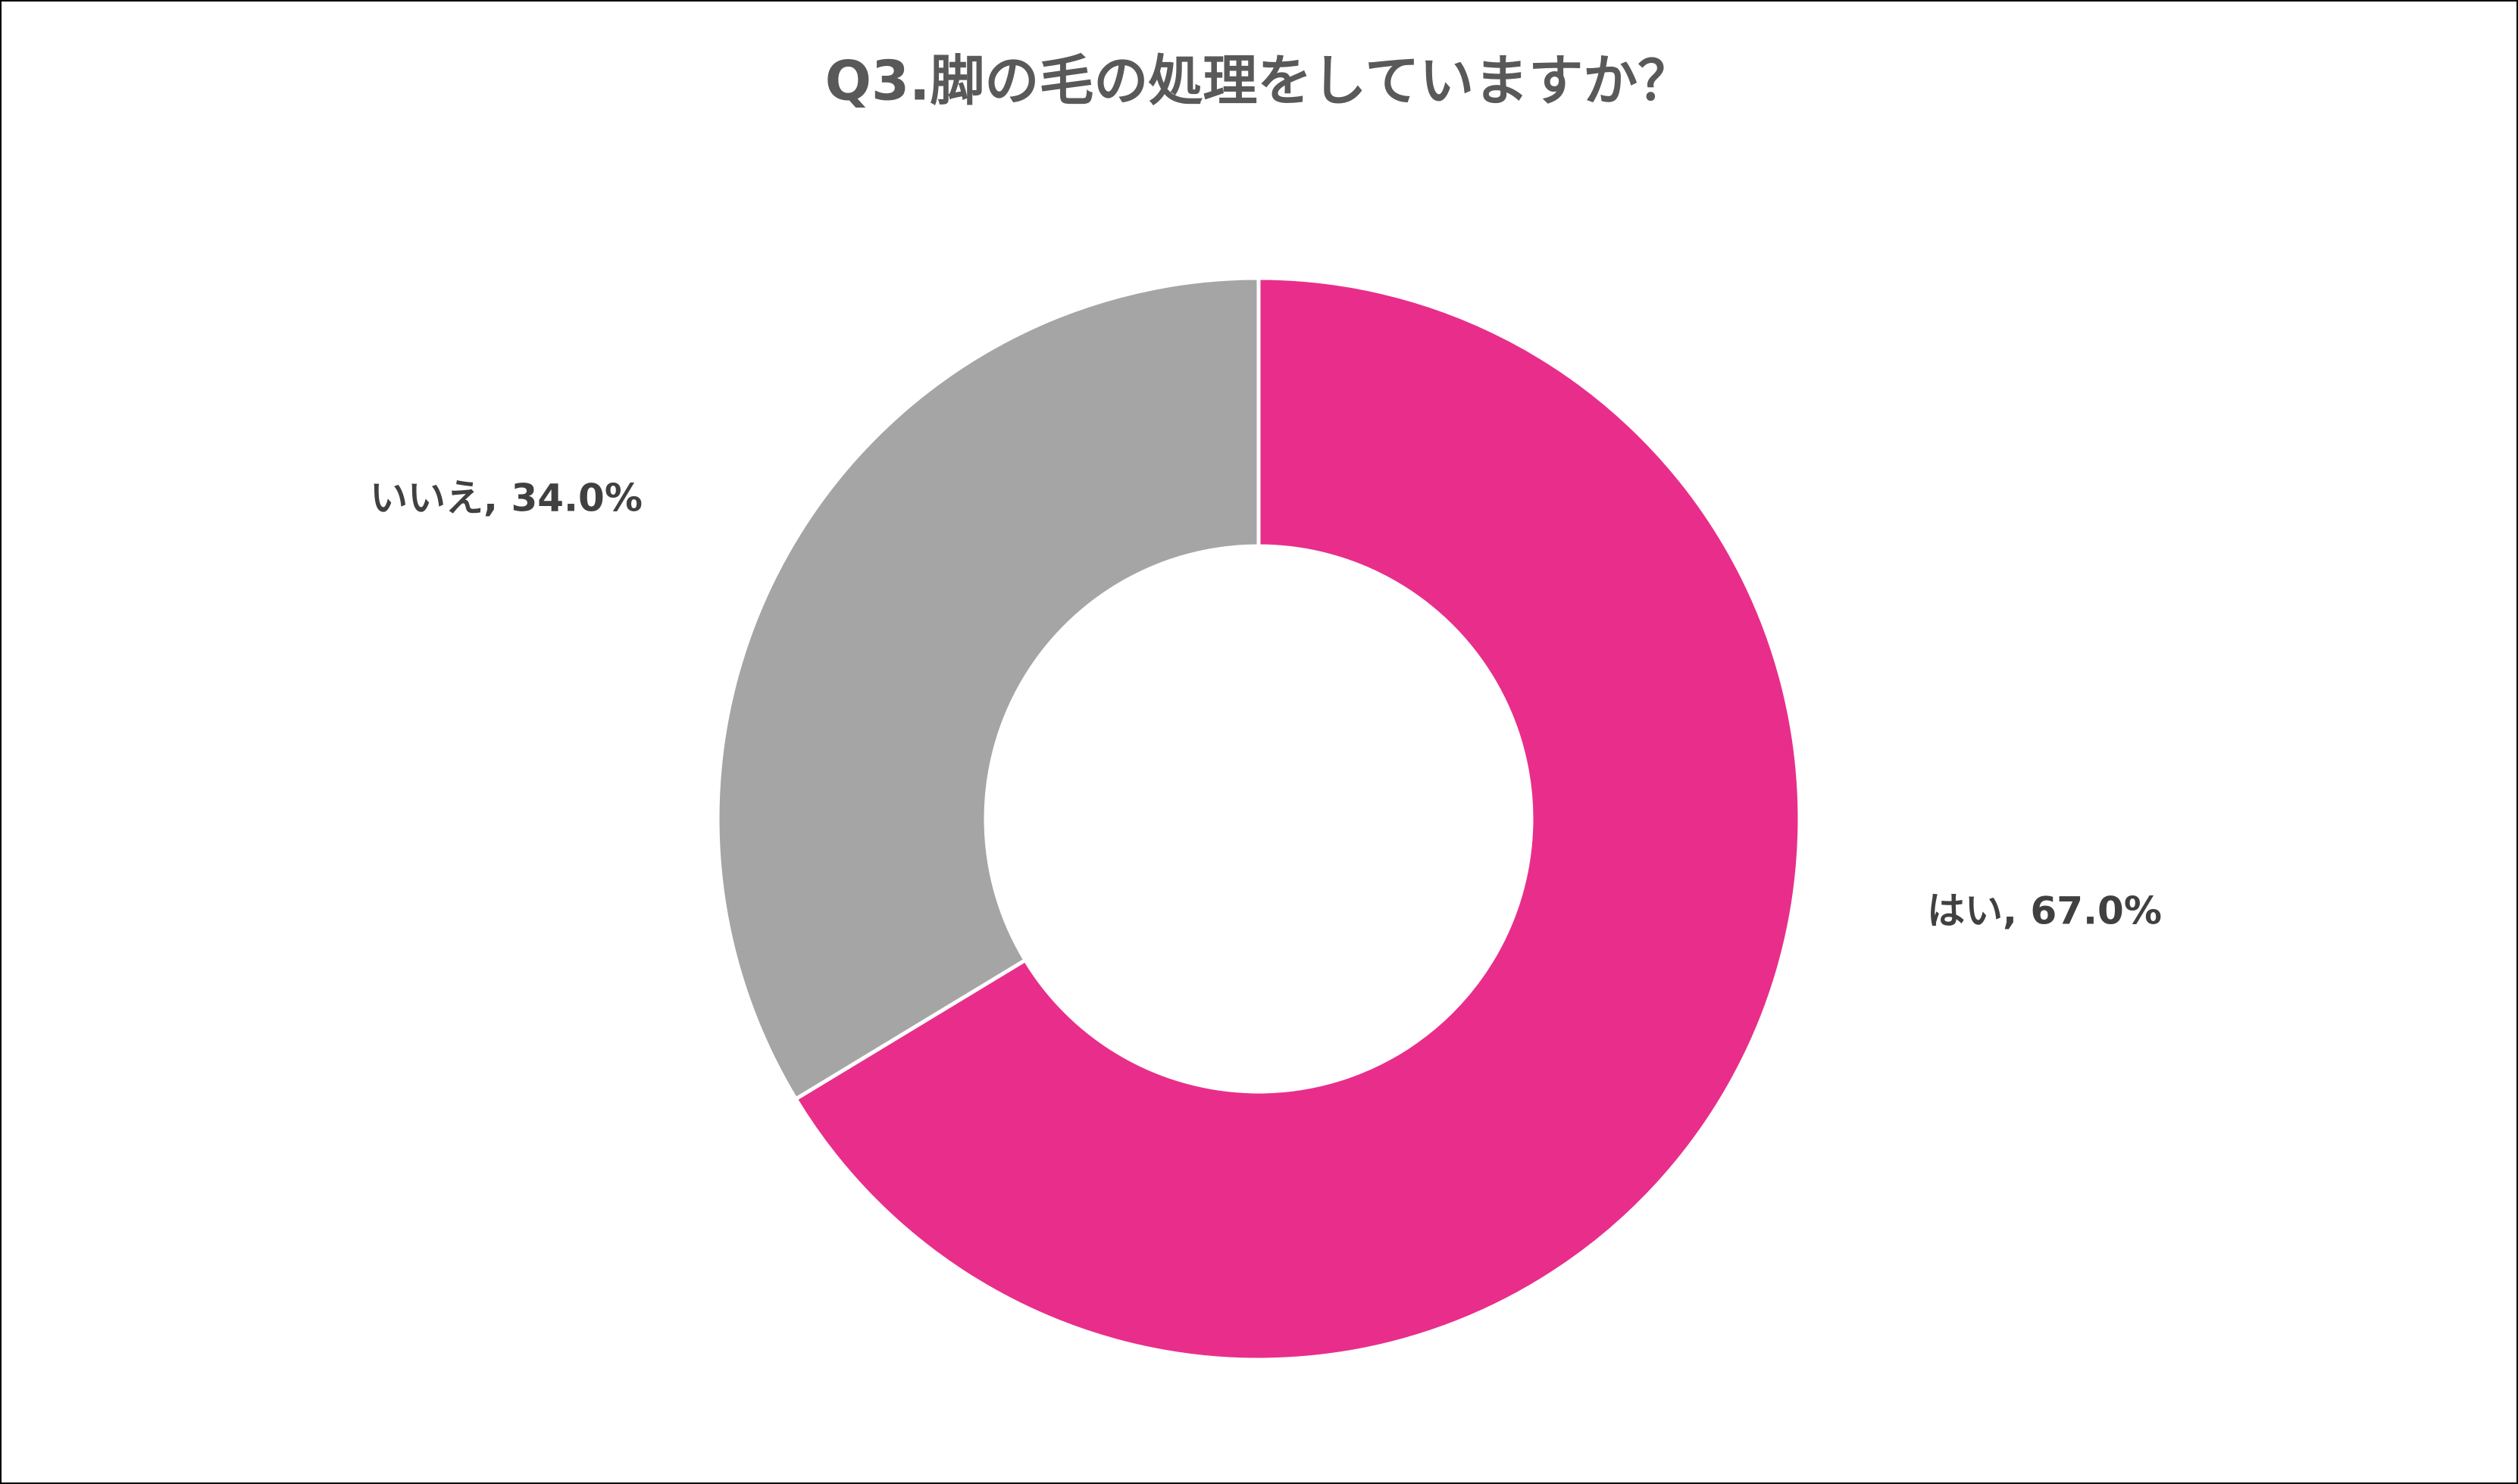 Image resolution: width=2518 pixels, height=1484 pixels. What do you see at coordinates (506, 498) in the screenshot?
I see `data-label: いいえ, 34.0%` at bounding box center [506, 498].